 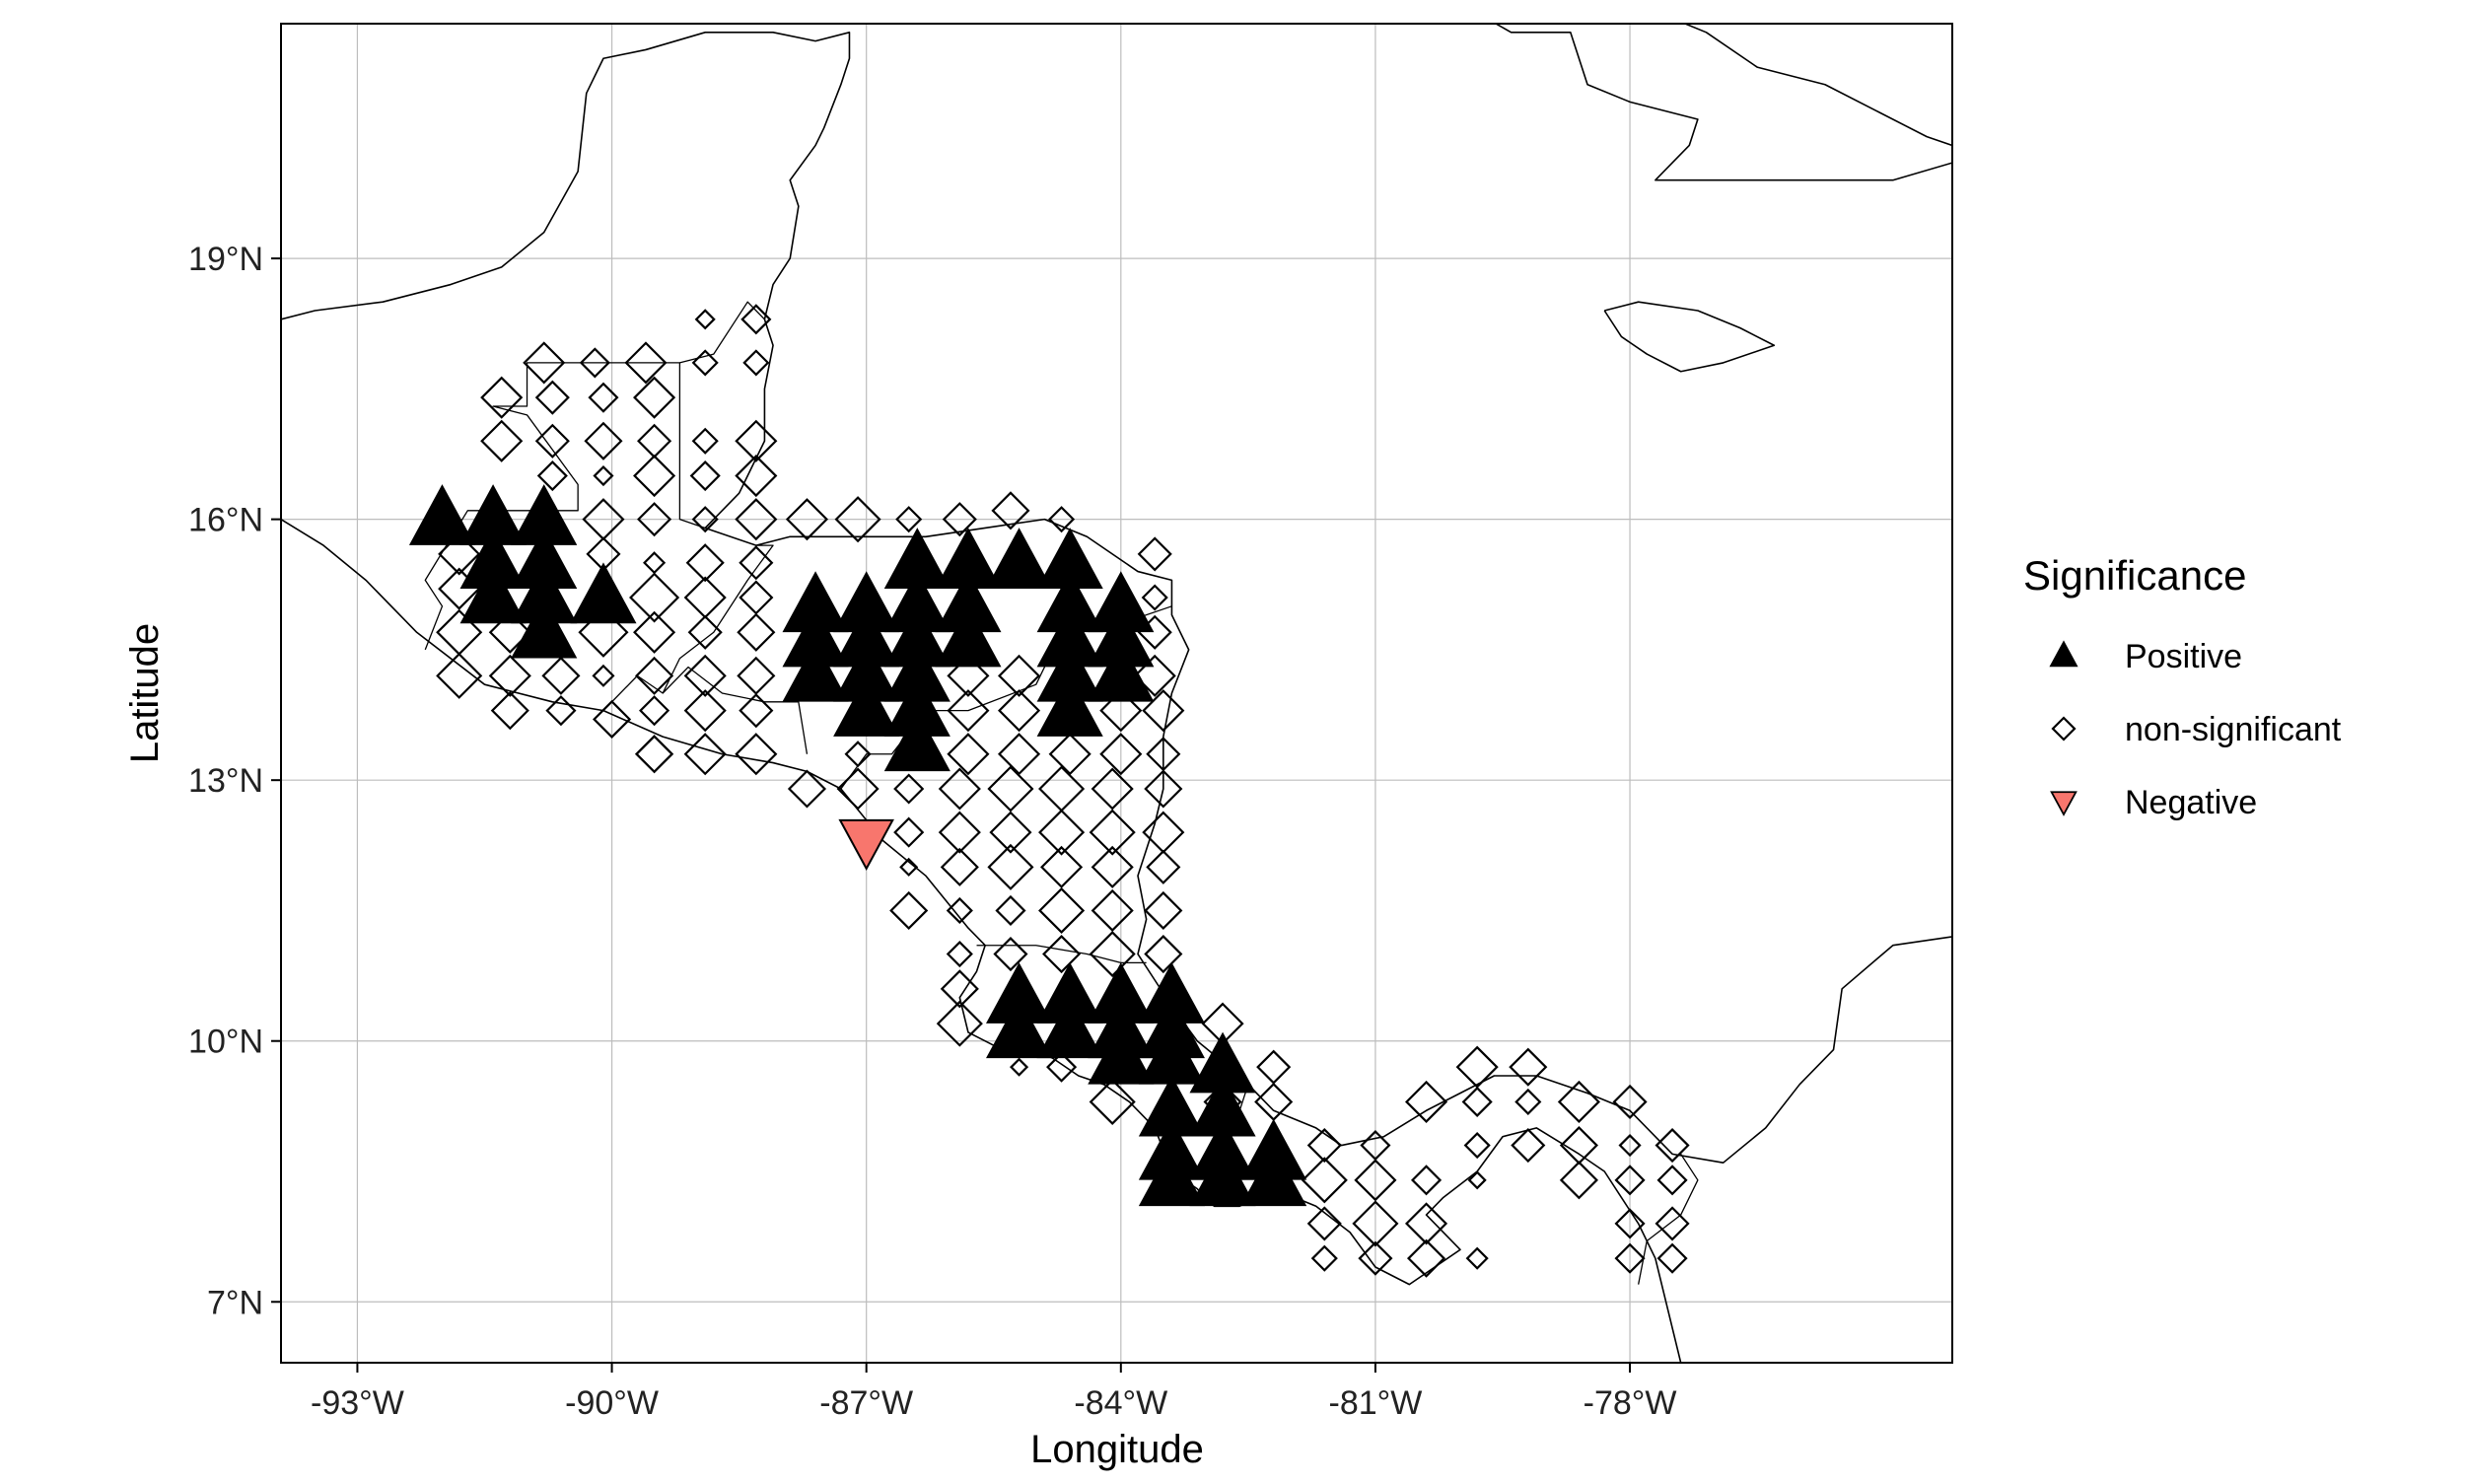 What do you see at coordinates (145, 693) in the screenshot?
I see `y-axis-label: Latitude` at bounding box center [145, 693].